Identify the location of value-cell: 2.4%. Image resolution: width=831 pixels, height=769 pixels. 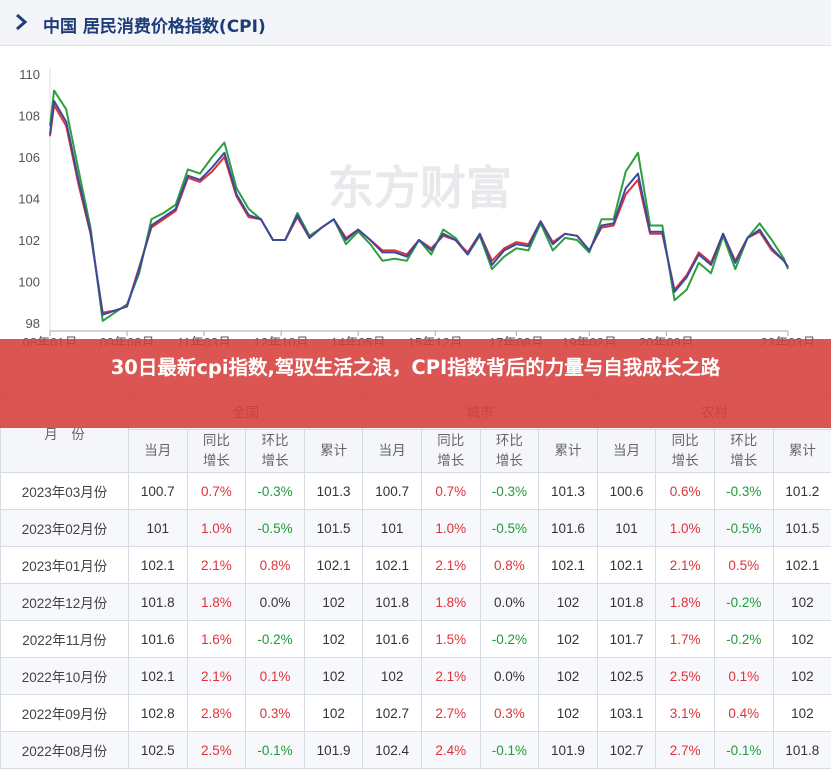
(450, 750).